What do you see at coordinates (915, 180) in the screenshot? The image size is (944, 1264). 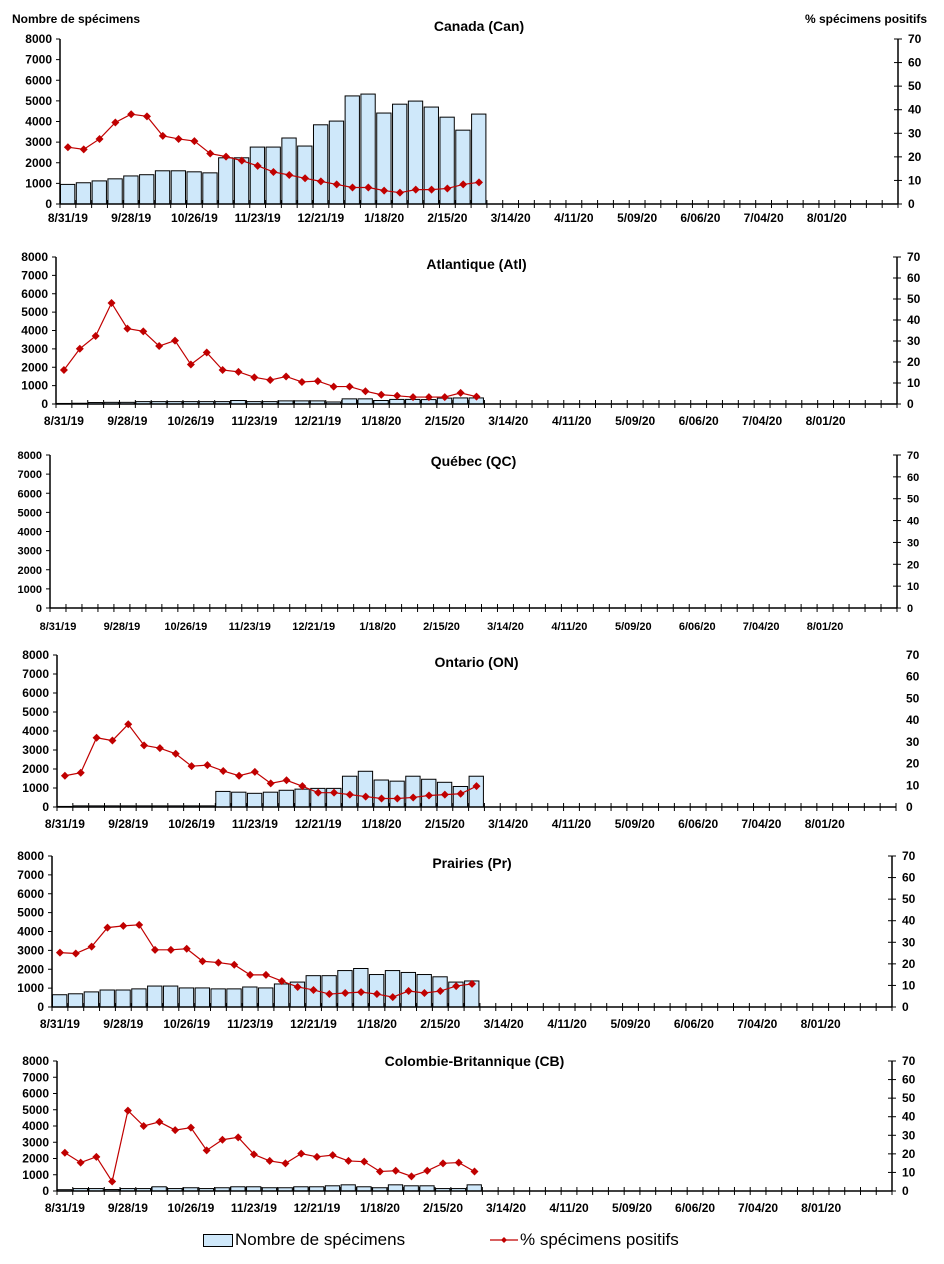 I see `right-axis-tick-label: 10` at bounding box center [915, 180].